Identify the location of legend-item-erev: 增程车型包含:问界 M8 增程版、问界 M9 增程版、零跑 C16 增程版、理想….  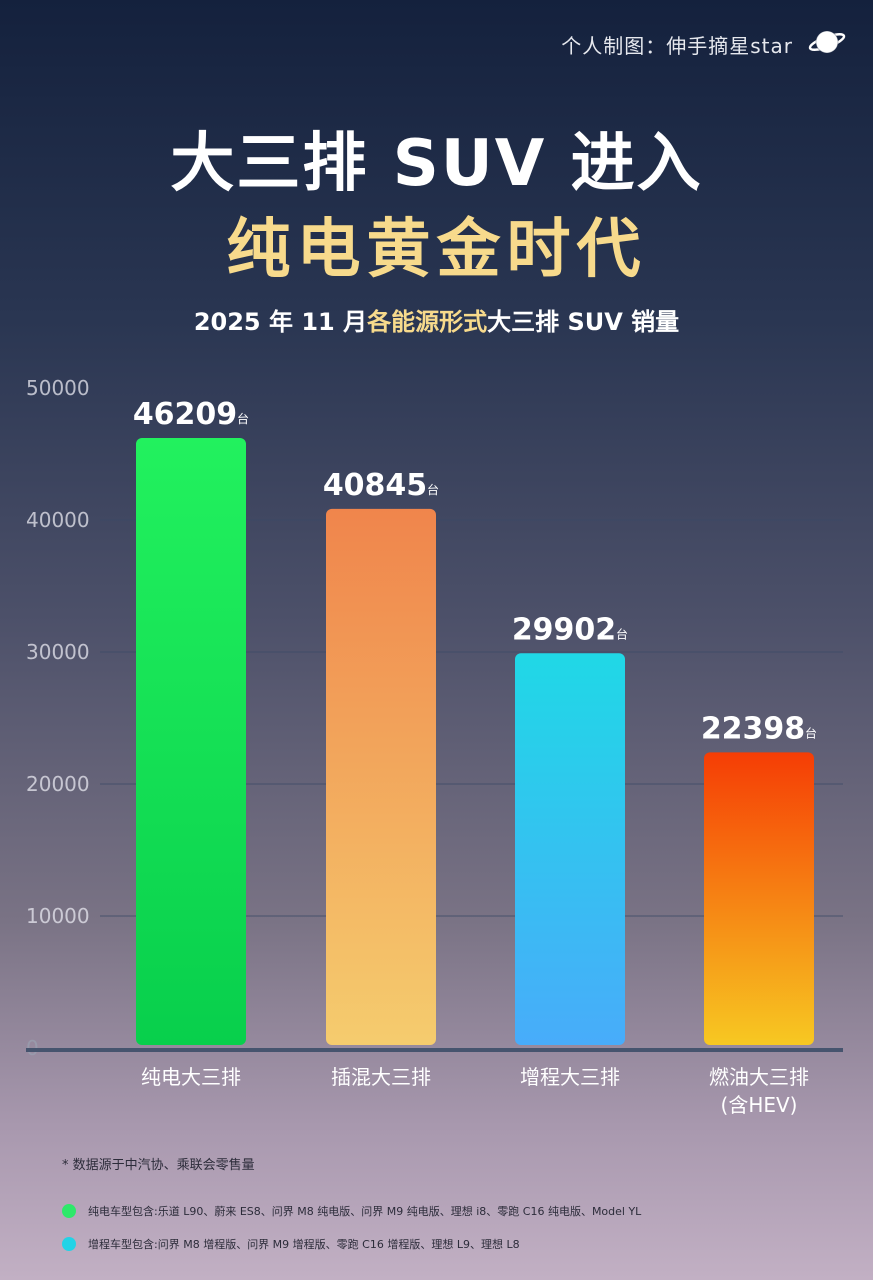
(291, 1244).